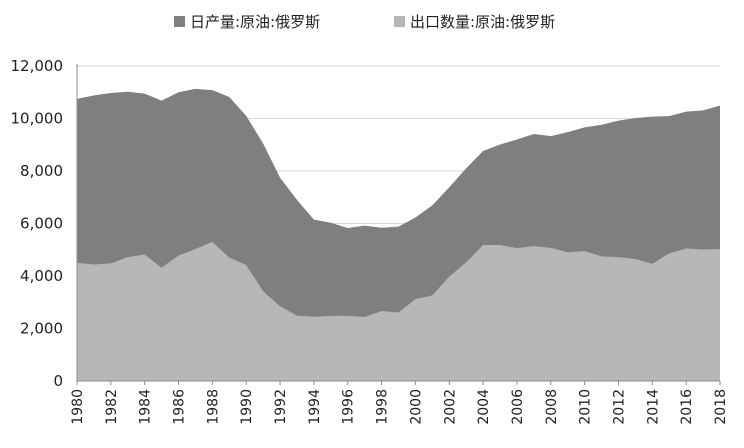 Image resolution: width=744 pixels, height=448 pixels. Describe the element at coordinates (315, 407) in the screenshot. I see `x-tick-label: 1994` at that location.